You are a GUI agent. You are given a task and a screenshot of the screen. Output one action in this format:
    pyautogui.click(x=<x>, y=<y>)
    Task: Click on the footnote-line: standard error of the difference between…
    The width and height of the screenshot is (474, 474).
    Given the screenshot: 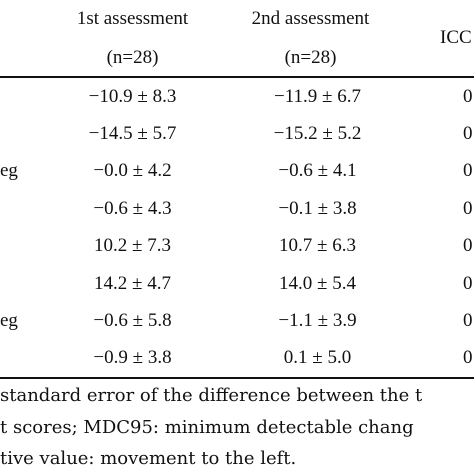 What is the action you would take?
    pyautogui.click(x=211, y=395)
    